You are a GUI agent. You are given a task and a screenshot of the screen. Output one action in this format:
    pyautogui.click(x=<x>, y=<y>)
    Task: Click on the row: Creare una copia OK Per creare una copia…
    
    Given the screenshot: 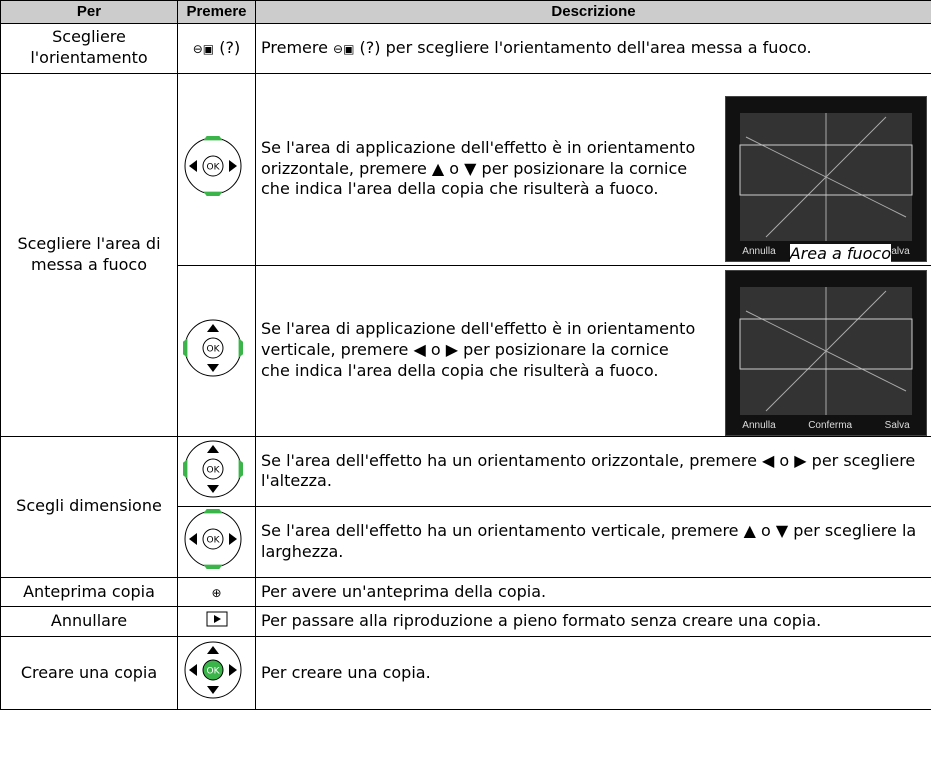 What is the action you would take?
    pyautogui.click(x=465, y=673)
    